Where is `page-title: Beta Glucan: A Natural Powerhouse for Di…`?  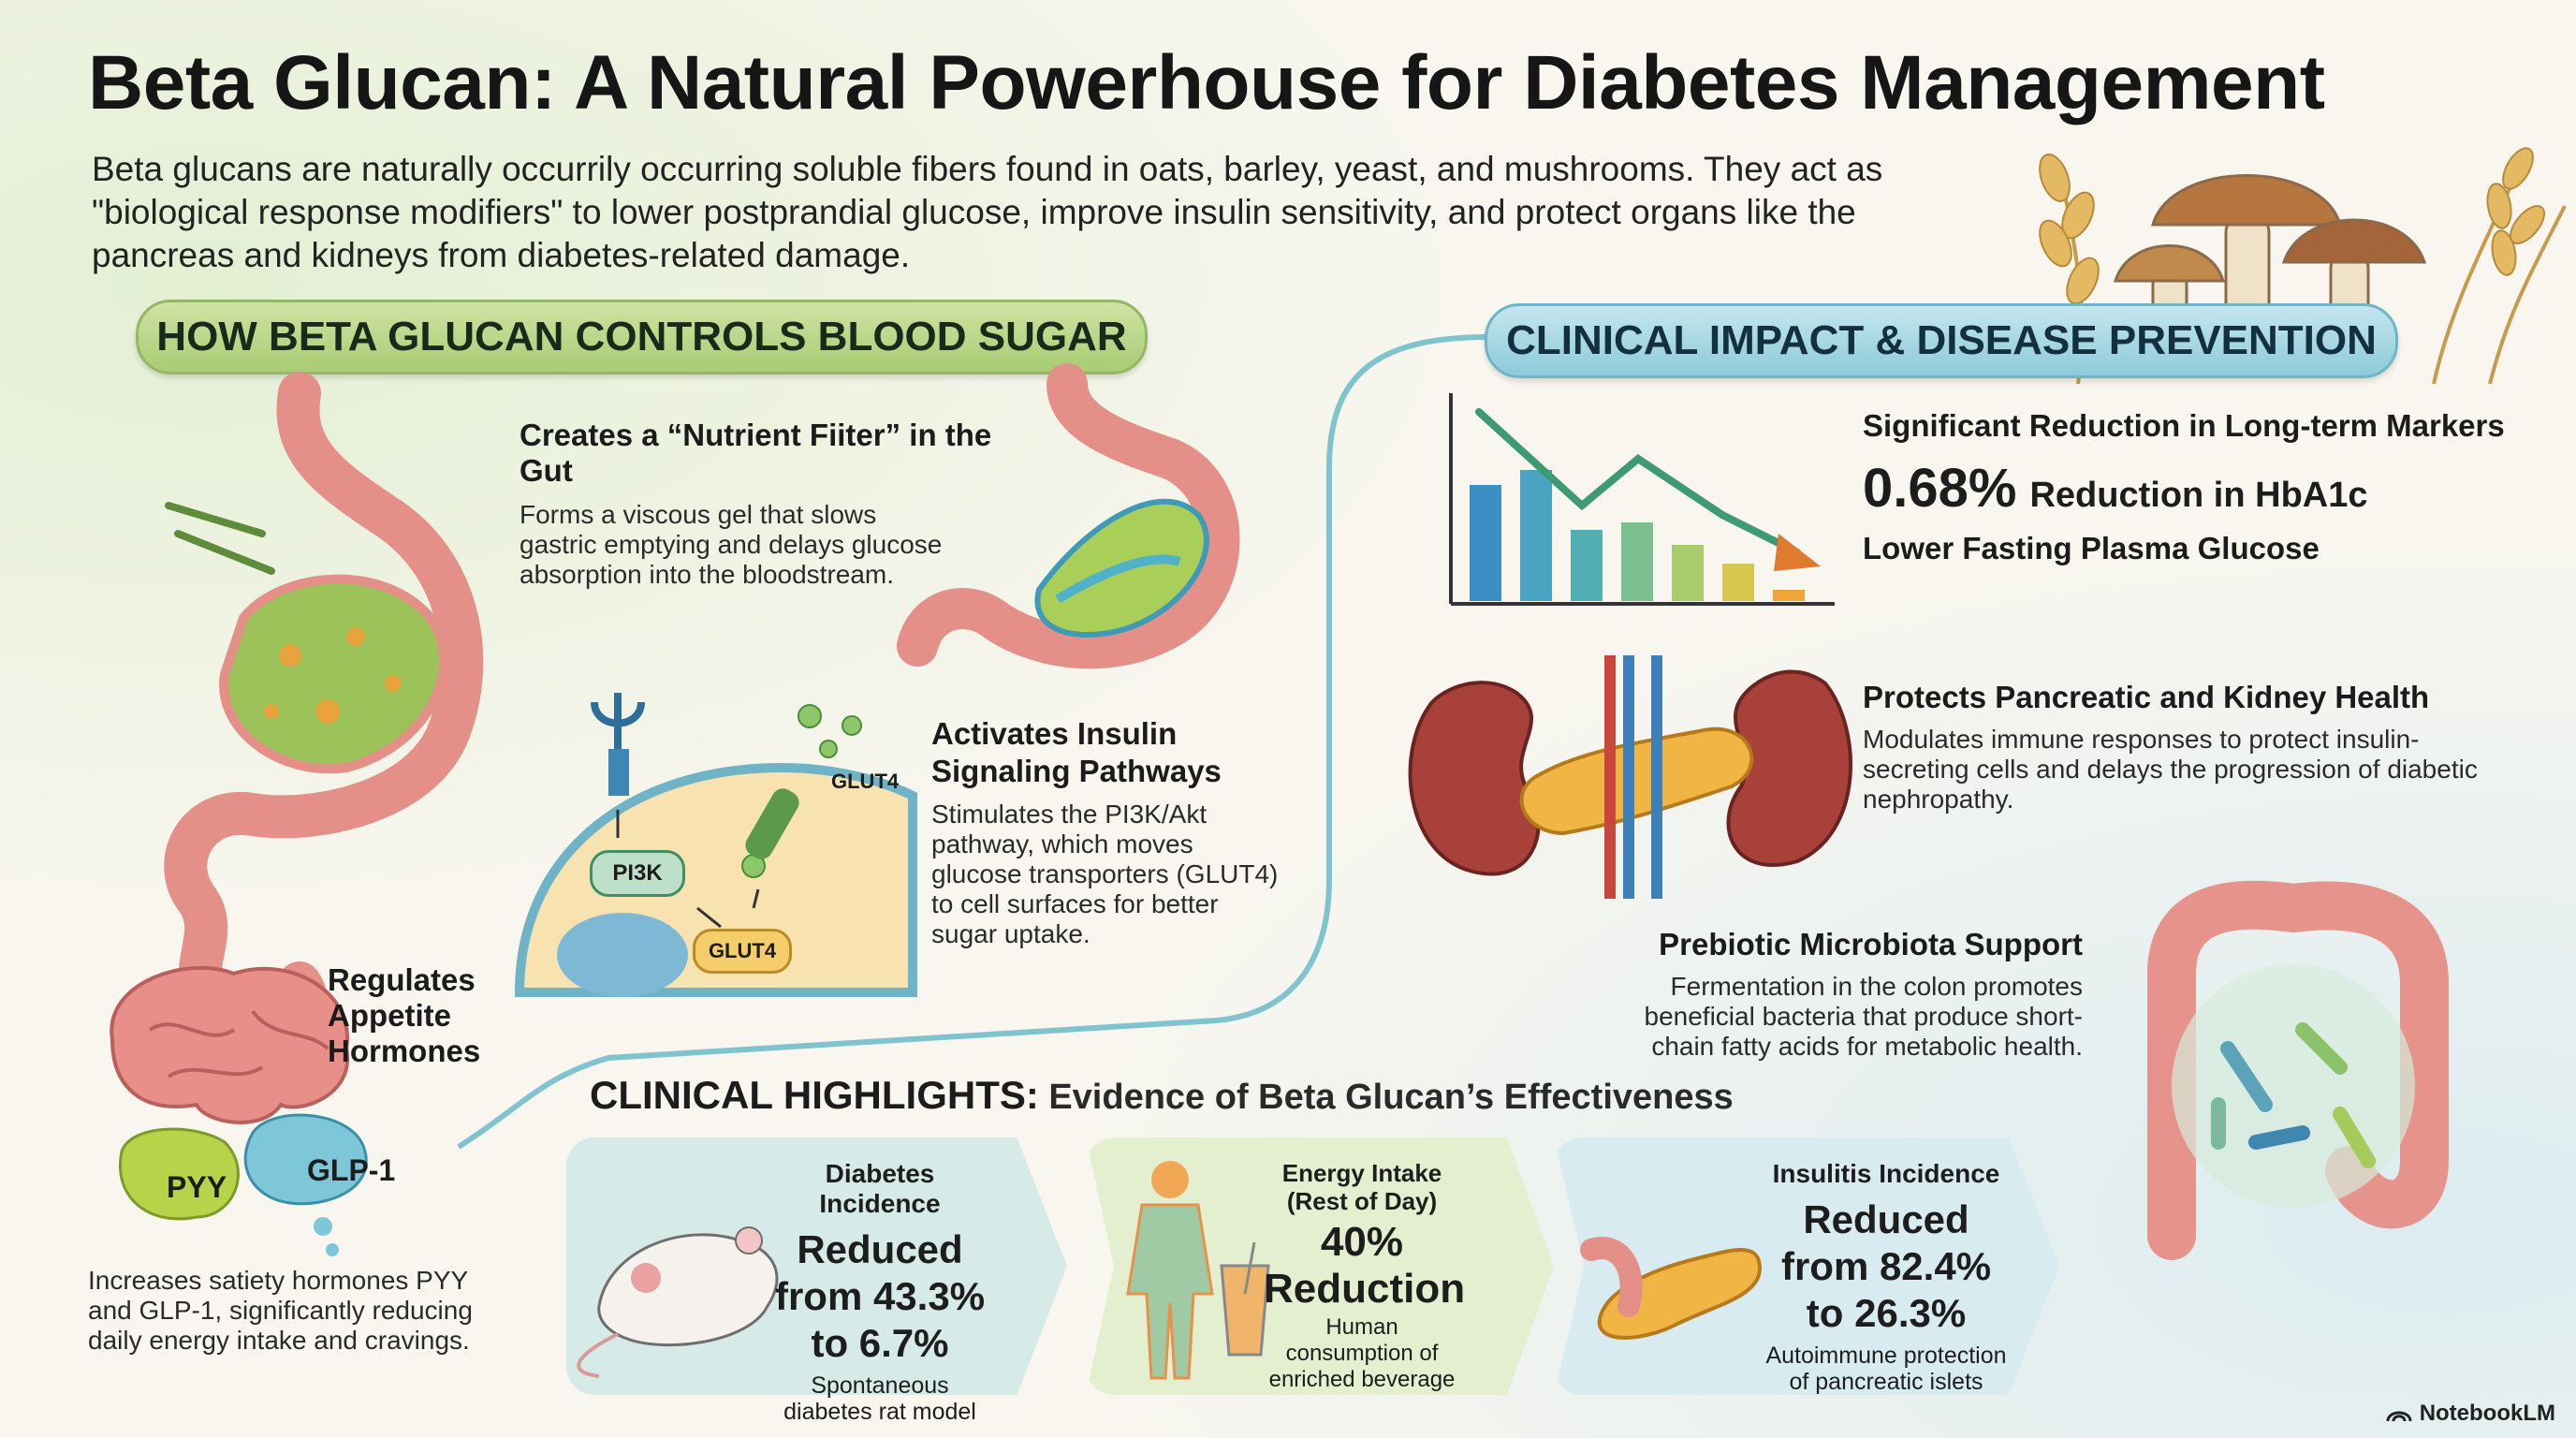
page-title: Beta Glucan: A Natural Powerhouse for Di… is located at coordinates (1206, 82).